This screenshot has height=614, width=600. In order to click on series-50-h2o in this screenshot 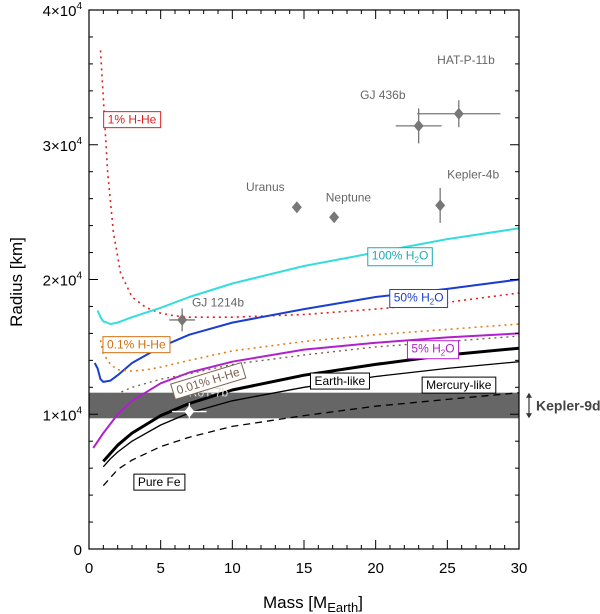, I will do `click(306, 330)`.